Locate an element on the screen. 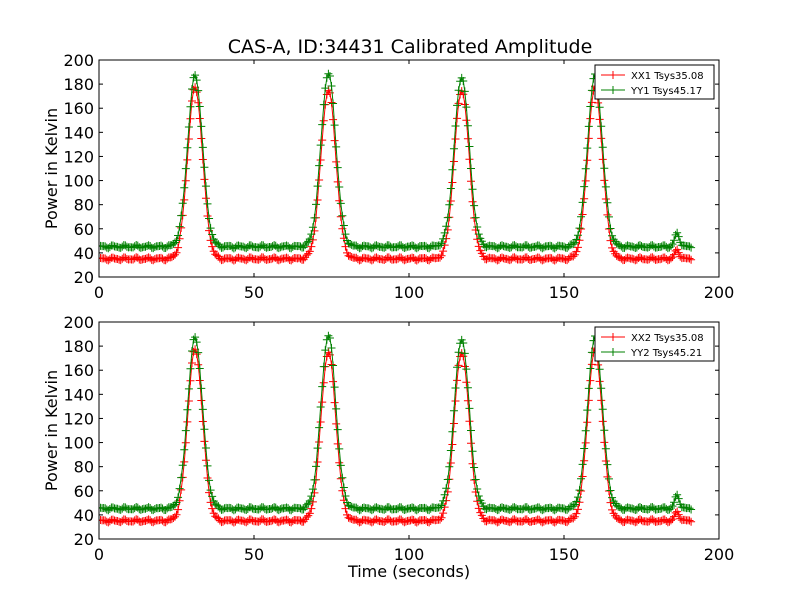  legend-box is located at coordinates (654, 344).